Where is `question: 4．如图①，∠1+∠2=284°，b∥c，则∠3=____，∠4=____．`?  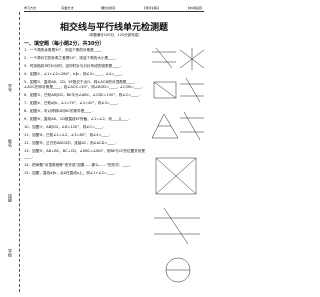
question: 4．如图①，∠1+∠2=284°，b∥c，则∠3=____，∠4=____． is located at coordinates (75, 74).